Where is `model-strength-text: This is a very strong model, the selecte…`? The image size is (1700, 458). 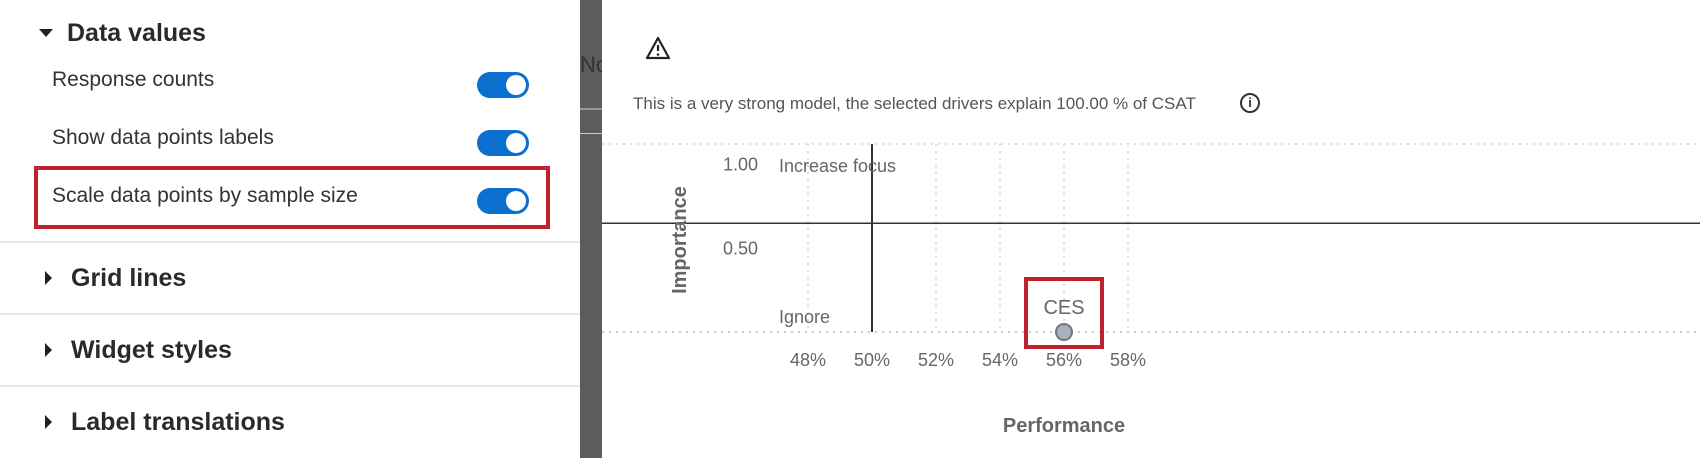 model-strength-text: This is a very strong model, the selecte… is located at coordinates (914, 103).